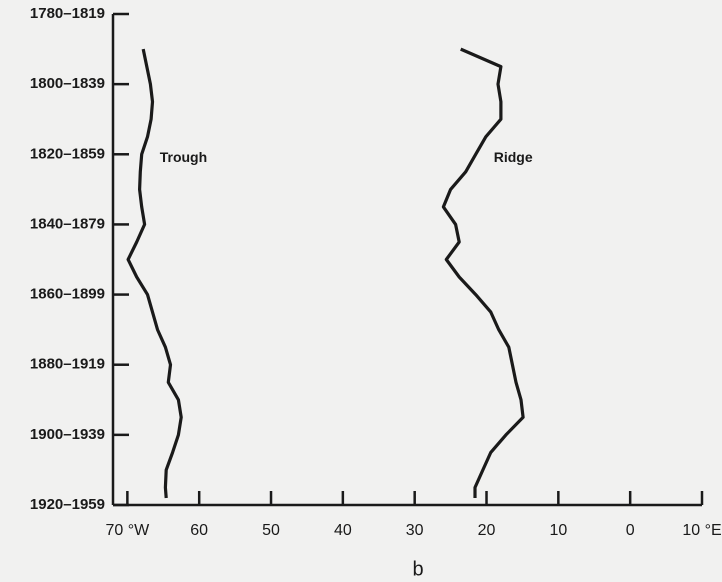 This screenshot has width=722, height=582. Describe the element at coordinates (67, 504) in the screenshot. I see `y-tick-label: 1920–1959` at that location.